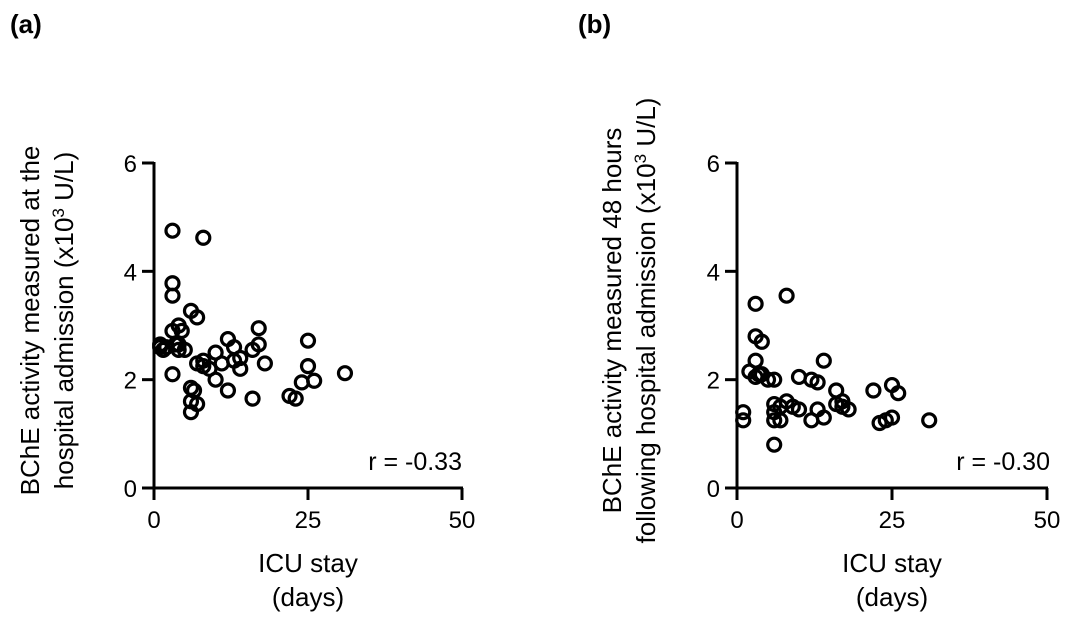 Image resolution: width=1081 pixels, height=617 pixels. I want to click on y-axis-label-text: hospital admission (x10, so click(64, 354).